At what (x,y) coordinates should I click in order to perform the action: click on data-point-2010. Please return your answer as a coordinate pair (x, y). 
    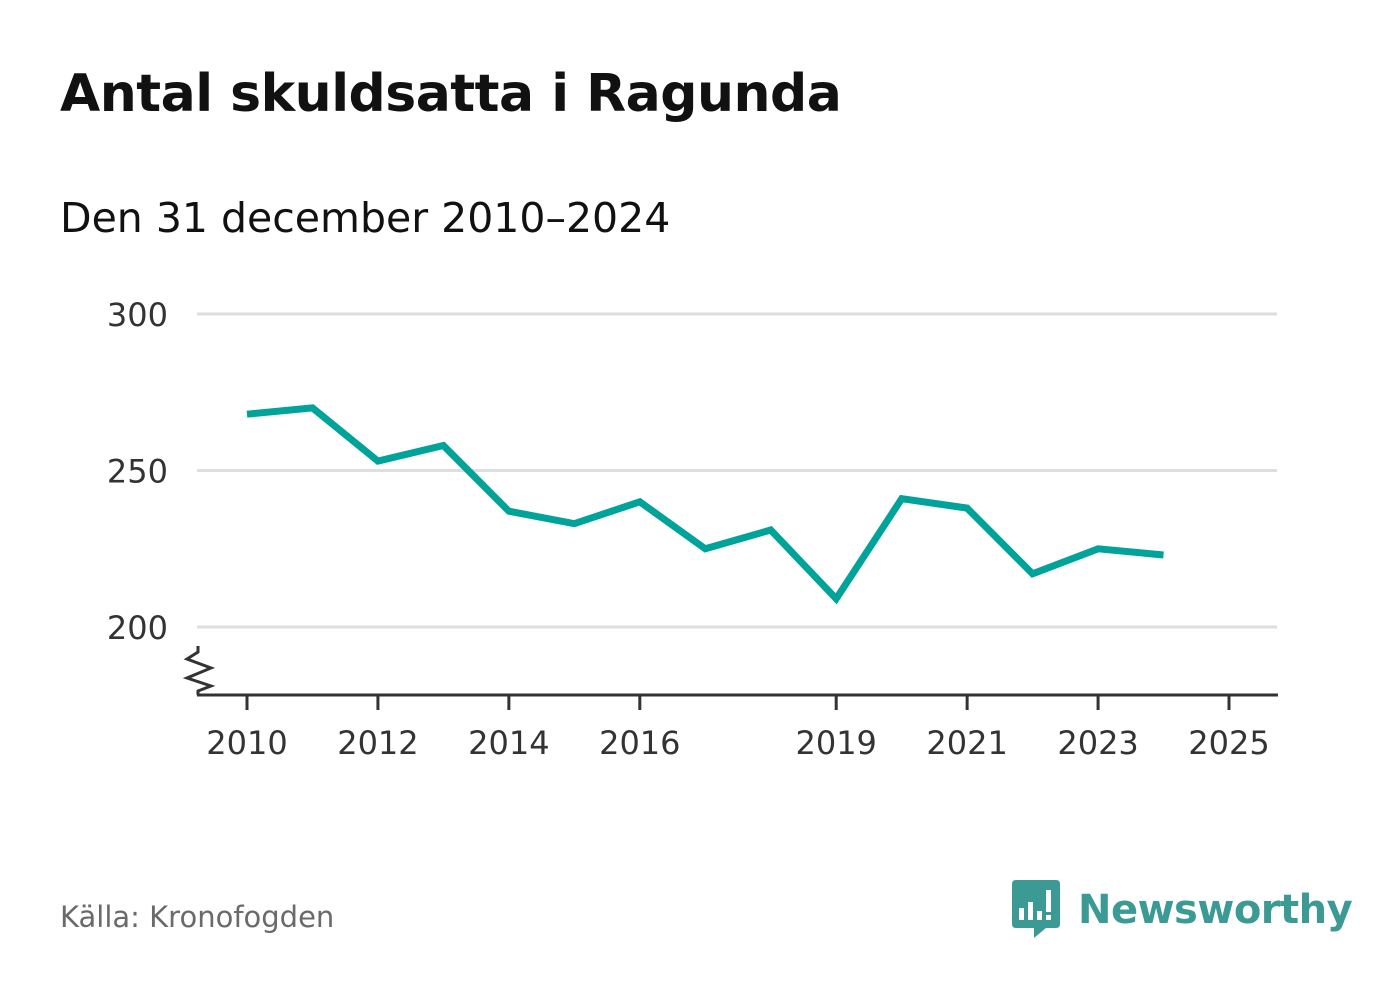
    Looking at the image, I should click on (247, 414).